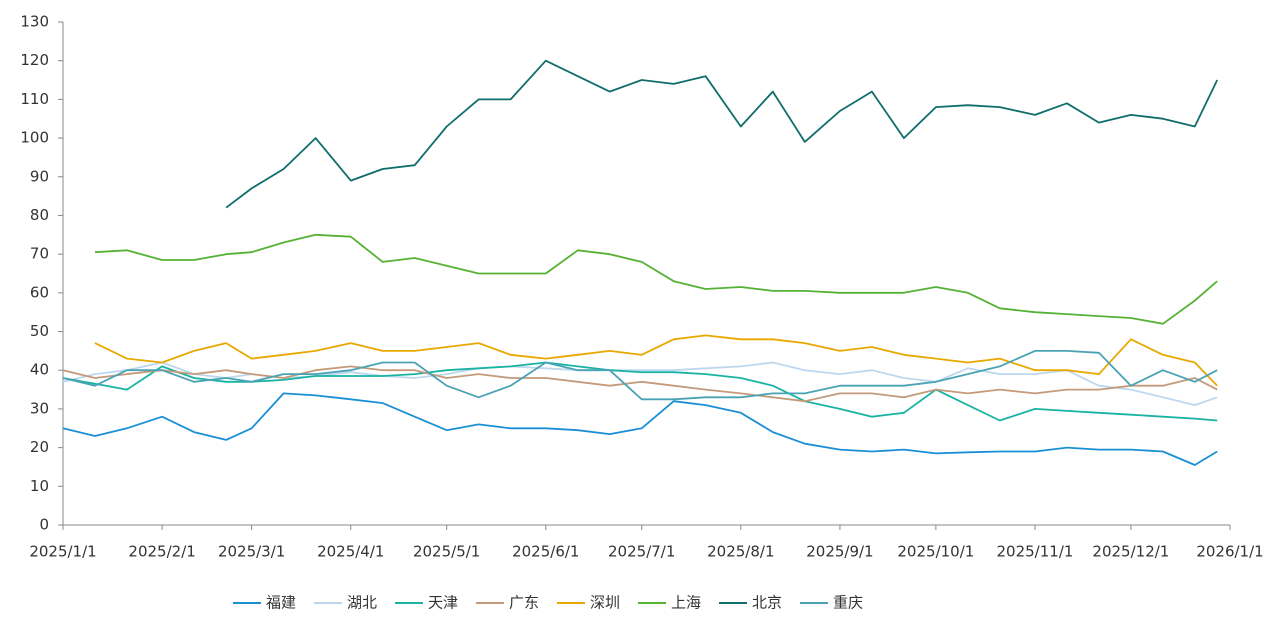 The image size is (1280, 625). What do you see at coordinates (39, 176) in the screenshot?
I see `y-tick-label: 90` at bounding box center [39, 176].